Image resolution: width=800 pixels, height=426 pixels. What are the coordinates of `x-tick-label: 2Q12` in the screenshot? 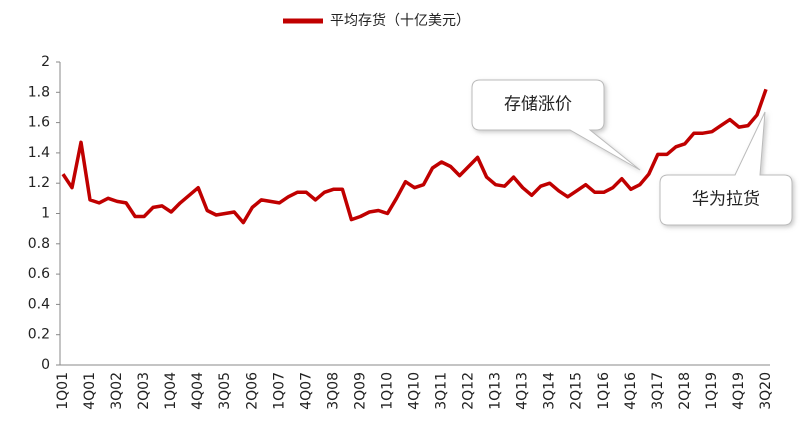 It's located at (469, 391).